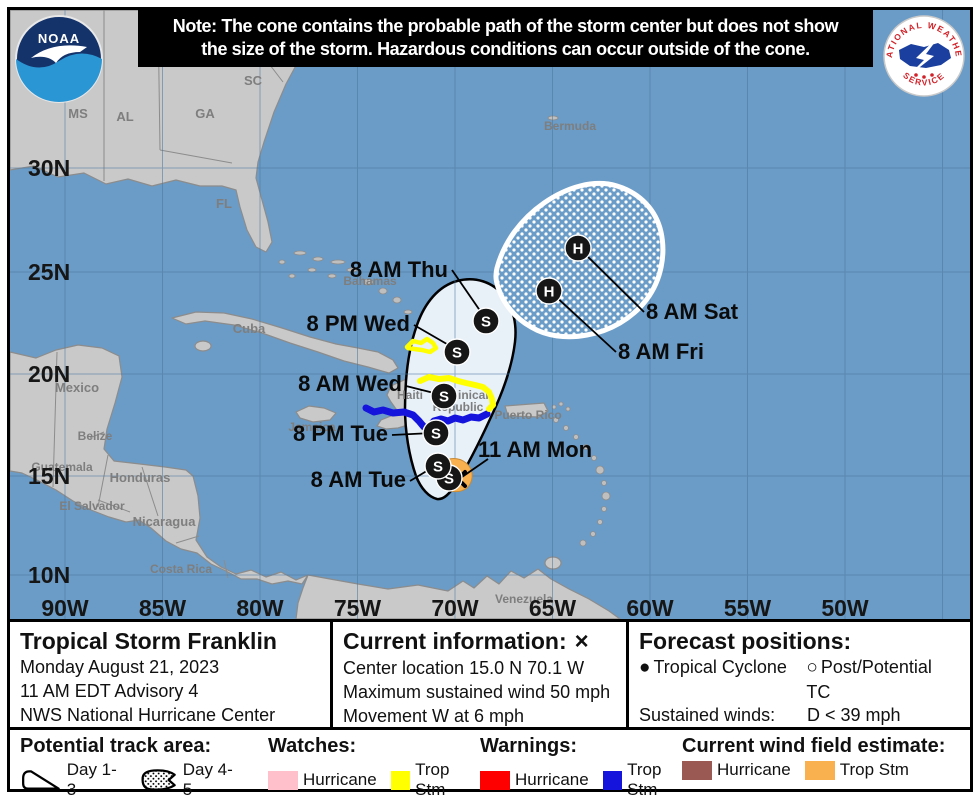  Describe the element at coordinates (49, 168) in the screenshot. I see `label-30n: 30N` at that location.